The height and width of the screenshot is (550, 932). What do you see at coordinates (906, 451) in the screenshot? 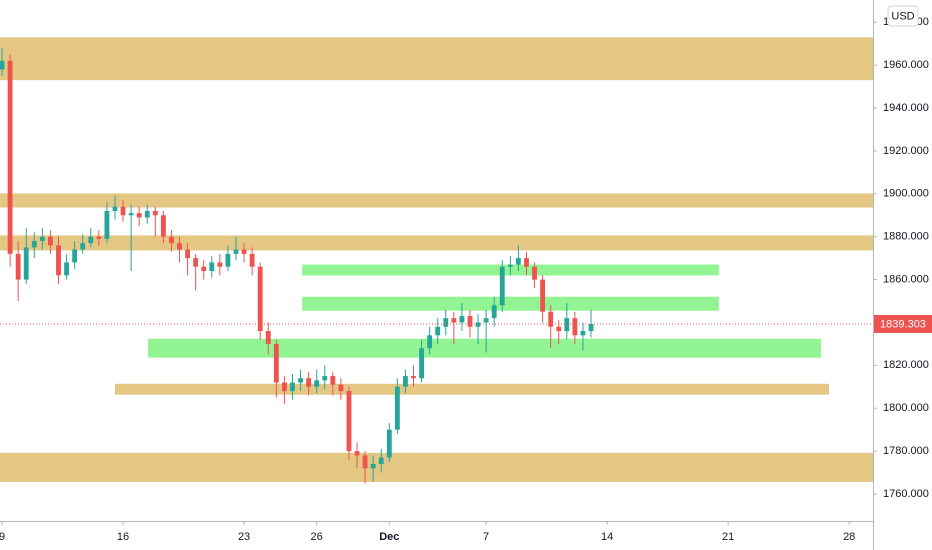
I see `y-tick-label: 1780.000` at bounding box center [906, 451].